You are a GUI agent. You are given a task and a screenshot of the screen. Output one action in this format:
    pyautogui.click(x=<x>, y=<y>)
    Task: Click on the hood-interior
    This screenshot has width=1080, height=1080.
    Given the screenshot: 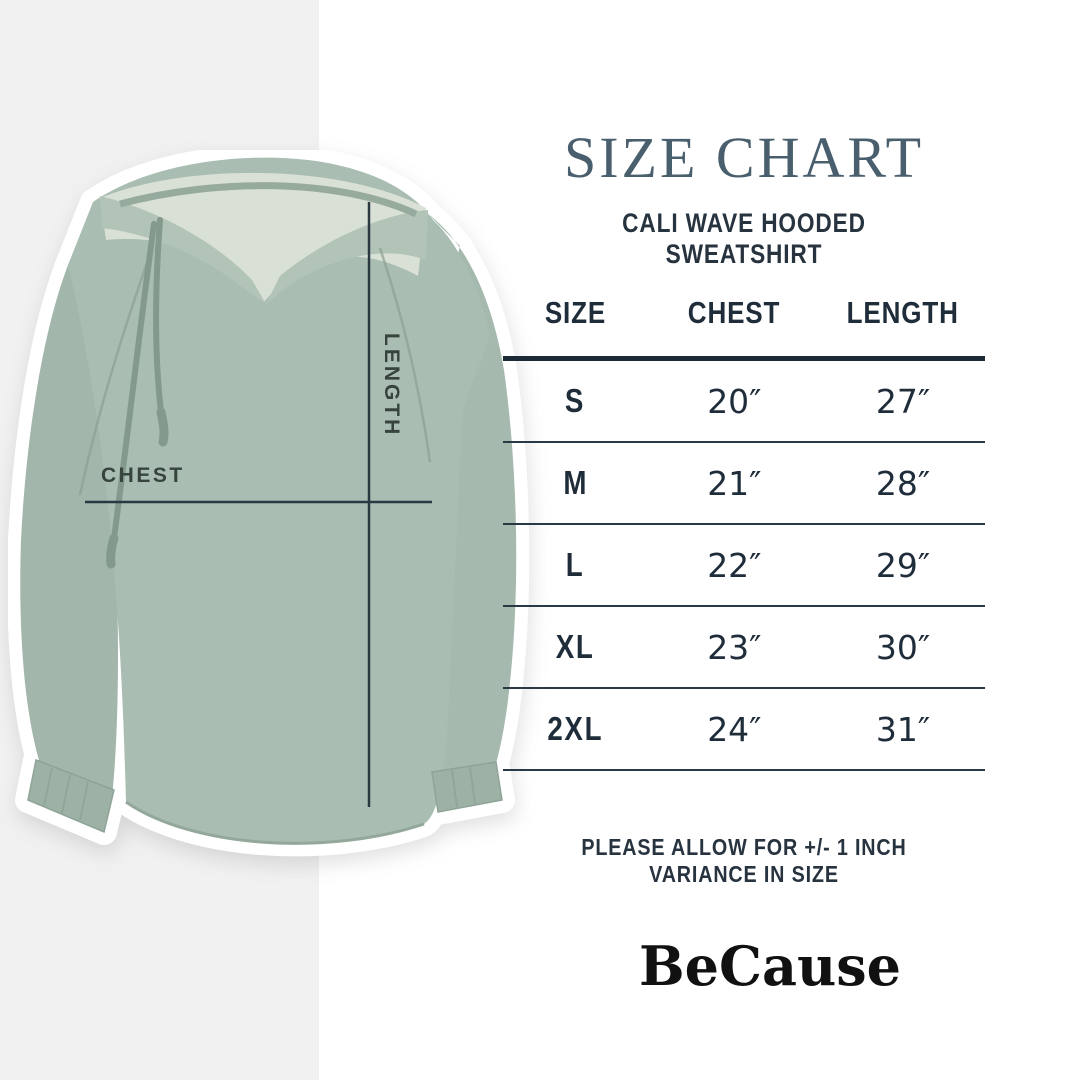 What is the action you would take?
    pyautogui.click(x=263, y=237)
    